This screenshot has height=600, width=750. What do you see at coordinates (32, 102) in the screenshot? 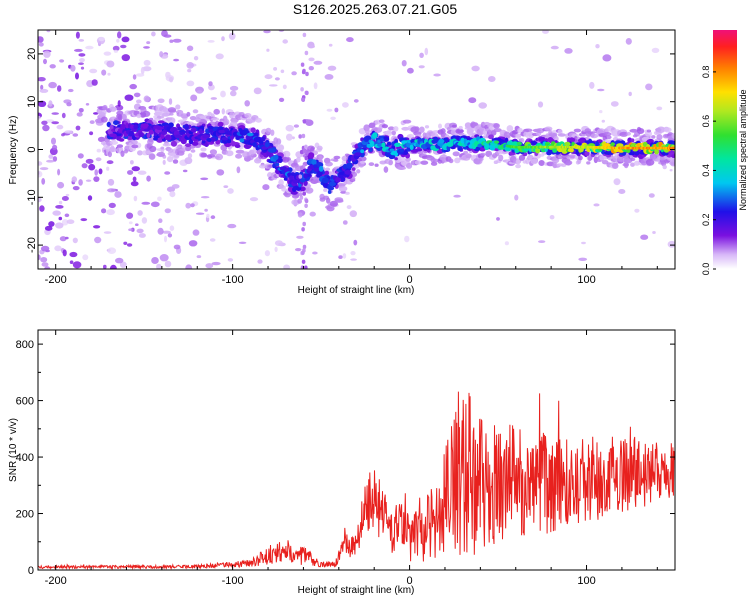
I see `spectrogram-ytick-label: 10` at bounding box center [32, 102].